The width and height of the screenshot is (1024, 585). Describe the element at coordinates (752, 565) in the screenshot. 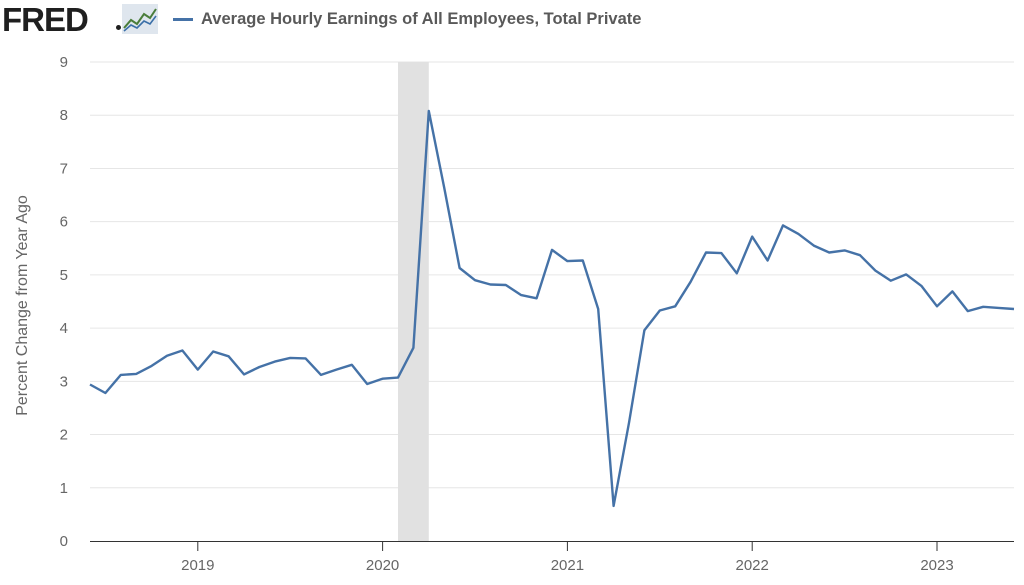

I see `x-tick-label-2022: 2022` at that location.